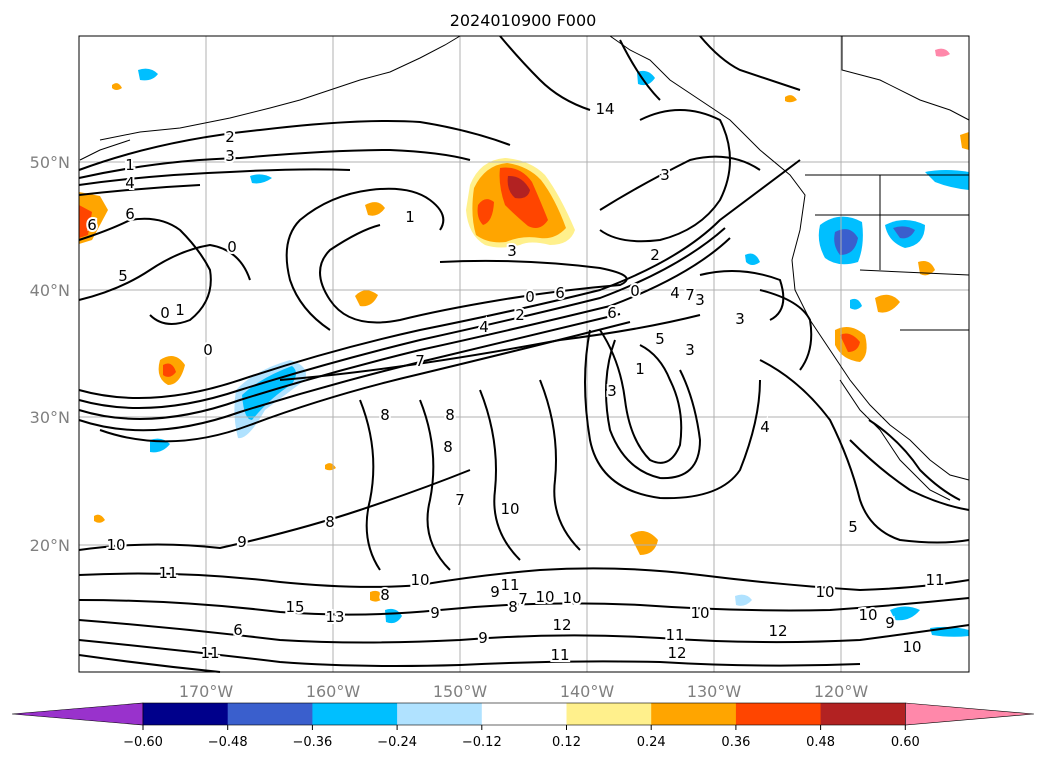 Image resolution: width=1047 pixels, height=765 pixels. What do you see at coordinates (334, 617) in the screenshot?
I see `contour-label: 13` at bounding box center [334, 617].